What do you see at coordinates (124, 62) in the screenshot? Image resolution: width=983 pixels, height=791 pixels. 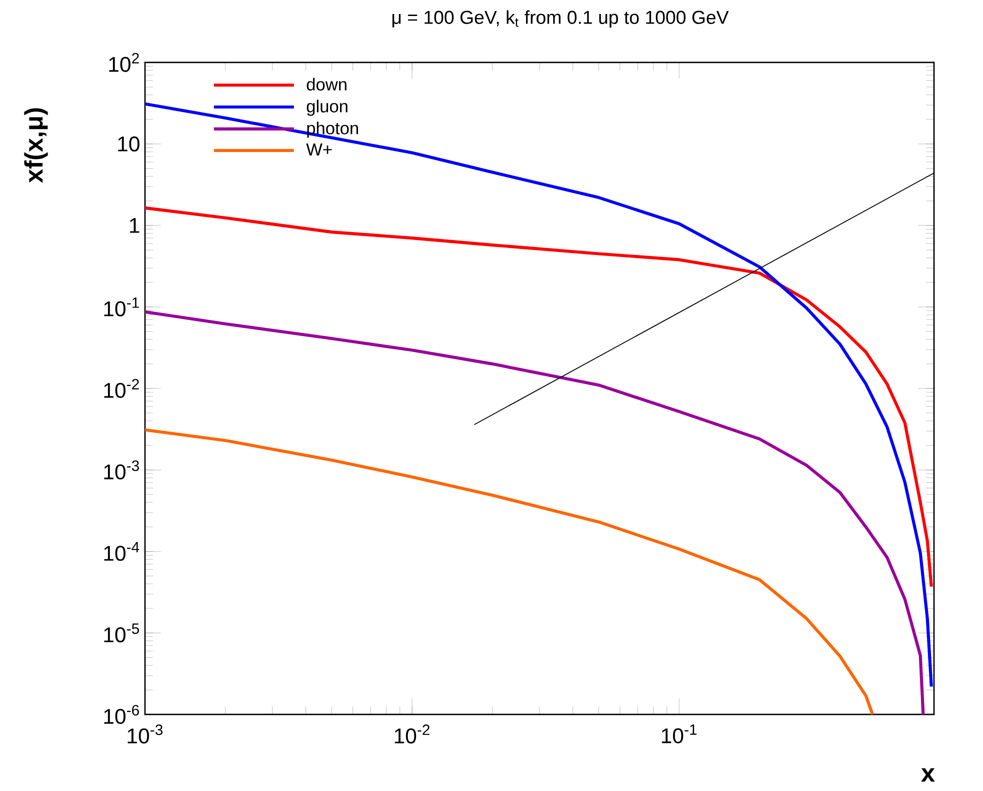 I see `y-tick-label: 10$^{2}$` at bounding box center [124, 62].